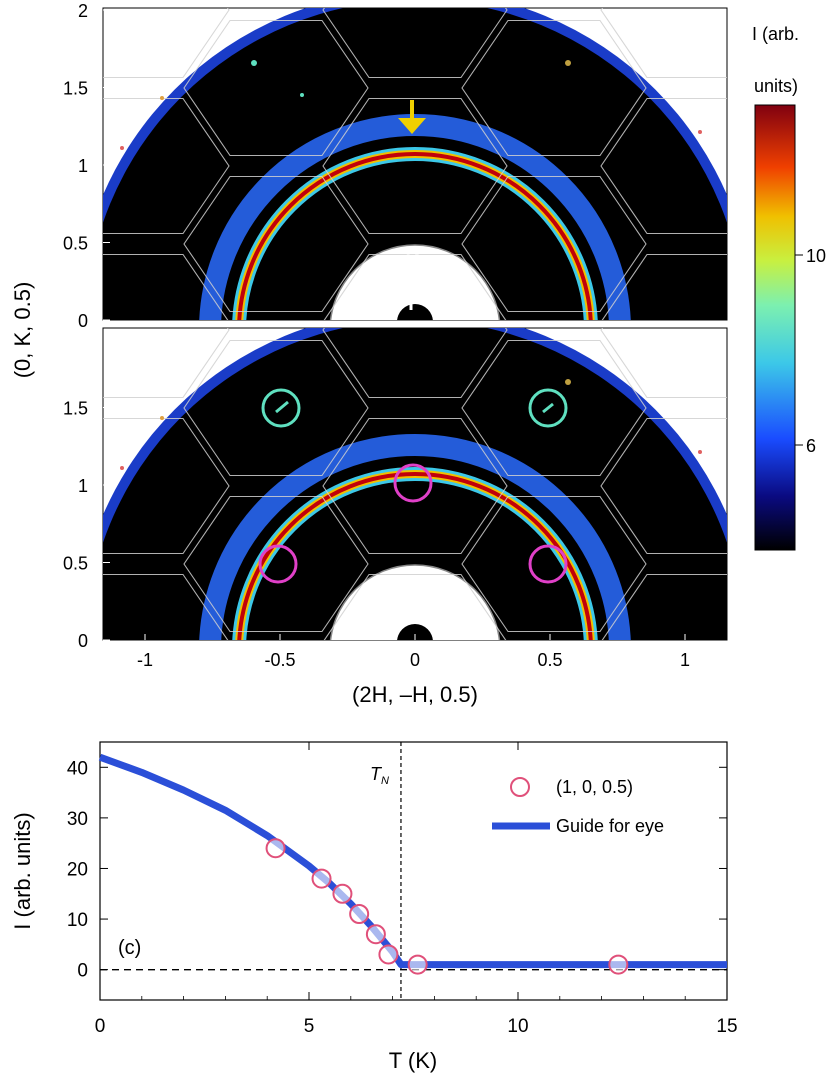  I want to click on map-x-tick-label: 0, so click(415, 660).